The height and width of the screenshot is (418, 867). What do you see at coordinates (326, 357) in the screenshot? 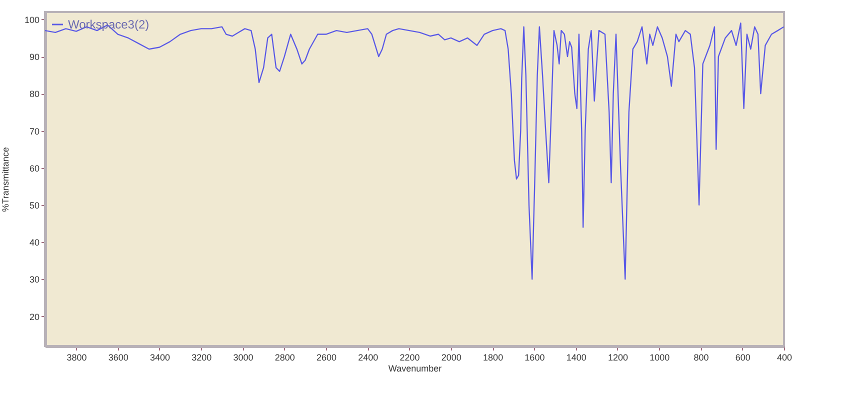
I see `x-tick-label: 2600` at bounding box center [326, 357].